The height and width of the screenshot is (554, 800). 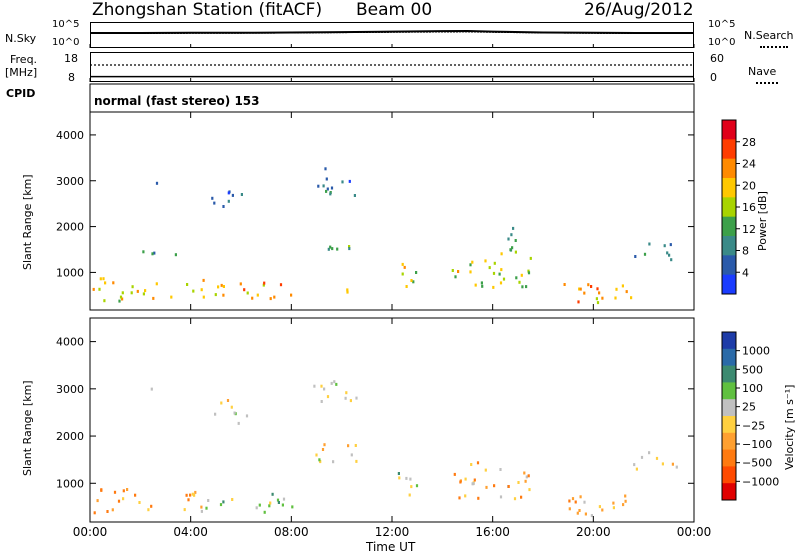 What do you see at coordinates (722, 42) in the screenshot?
I see `noise-right-tick-bottom: 10^0` at bounding box center [722, 42].